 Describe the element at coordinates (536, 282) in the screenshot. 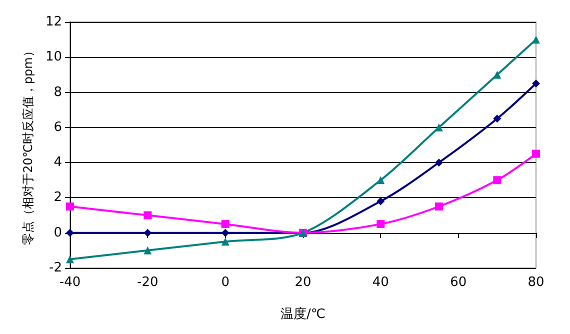

I see `x-tick-label: 80` at that location.